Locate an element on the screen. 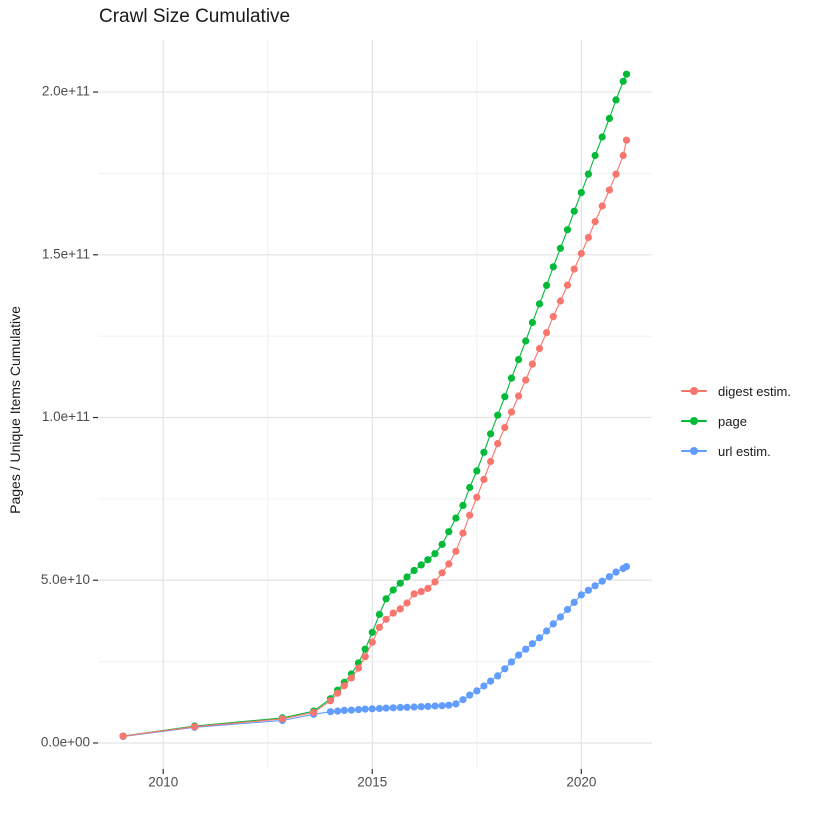  x-tick-label: 2020 is located at coordinates (581, 782).